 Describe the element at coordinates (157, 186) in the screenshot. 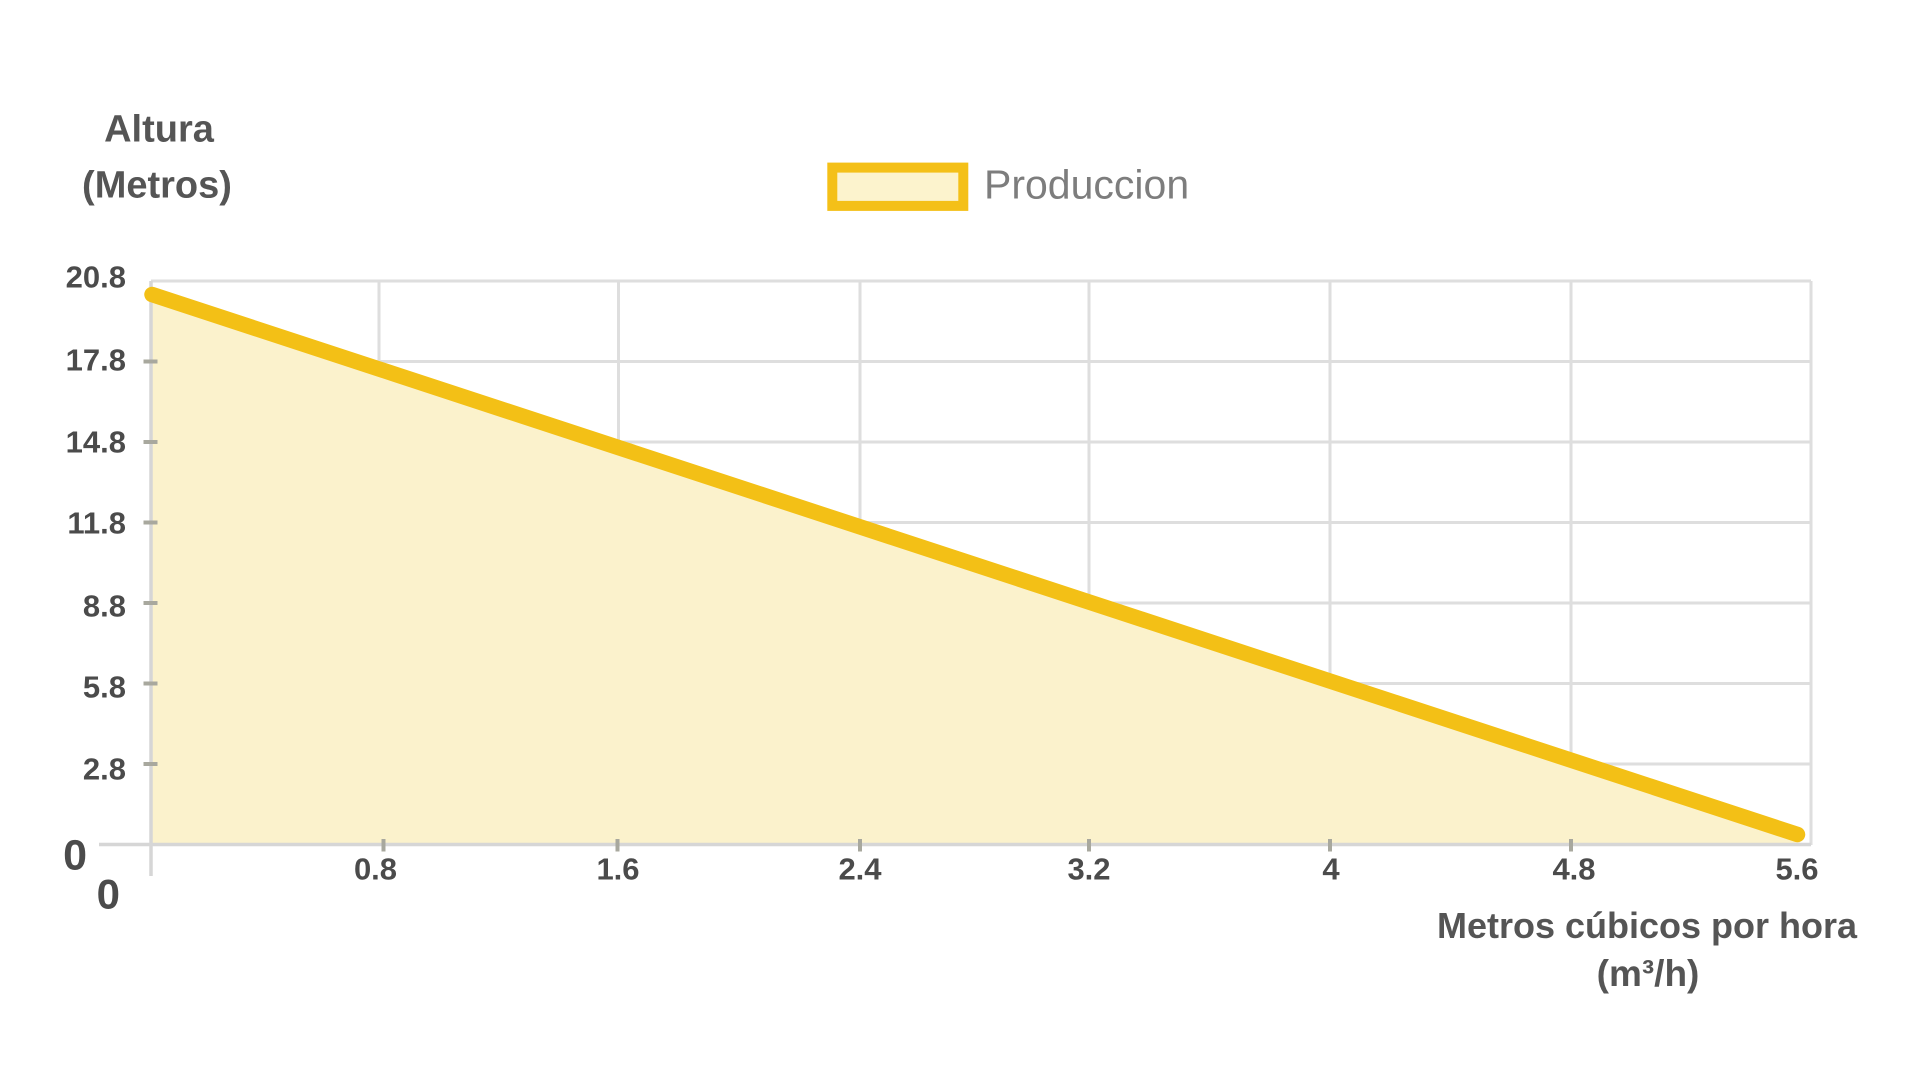

I see `svg-text: (Metros)` at that location.